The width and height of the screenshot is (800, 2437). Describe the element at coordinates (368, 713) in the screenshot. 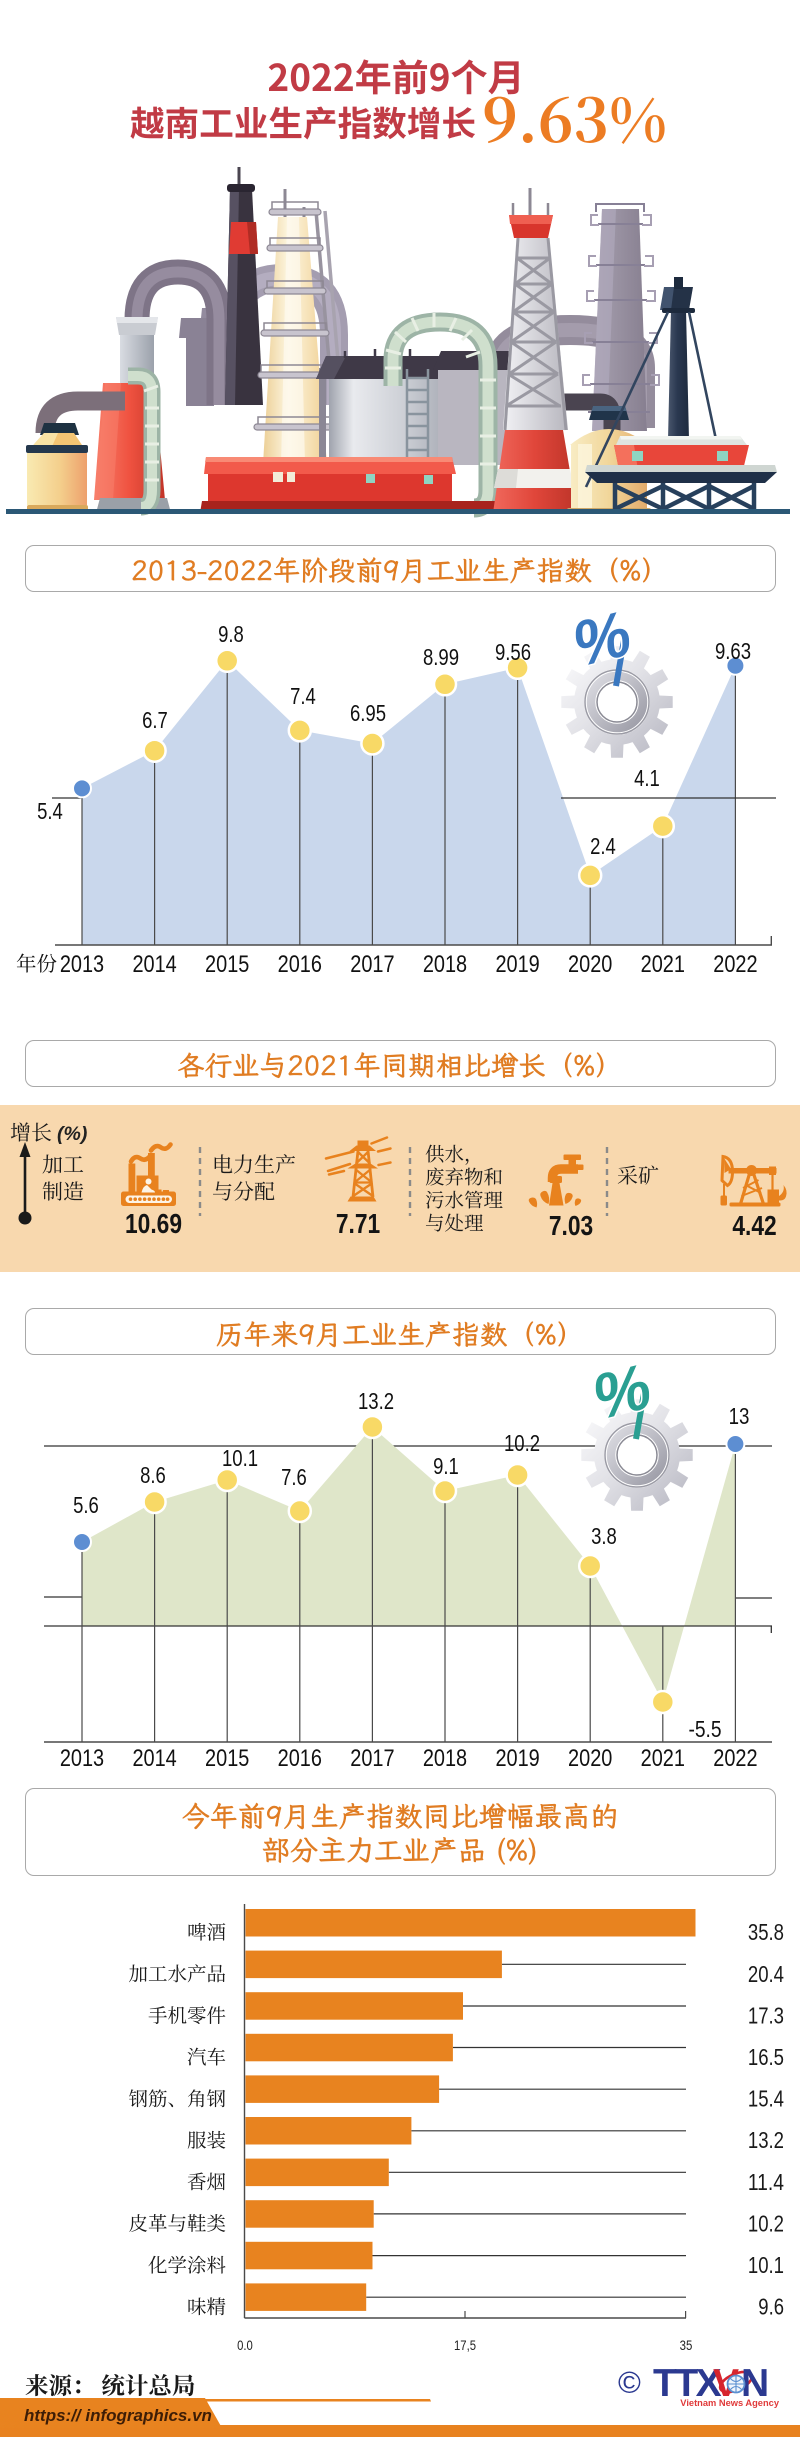

I see `svg-text: 6.95` at that location.